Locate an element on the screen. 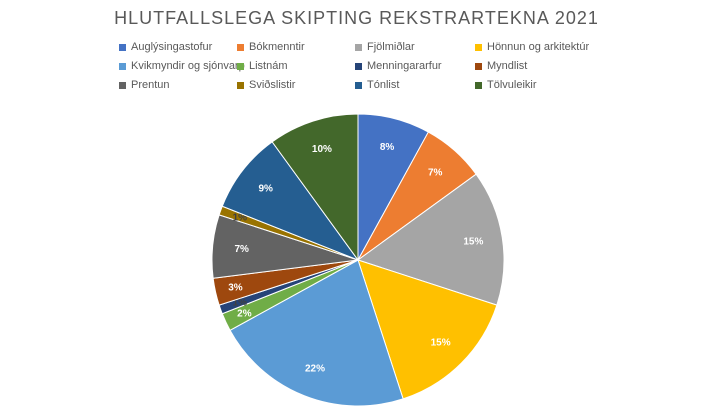  legend-label: Kvikmyndir og sjónvarp is located at coordinates (188, 66).